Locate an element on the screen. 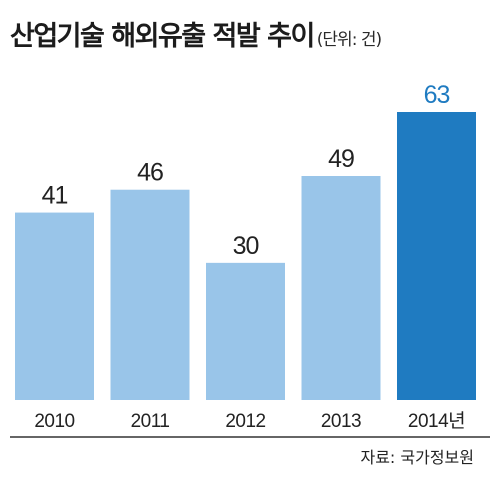  data-label: 49 is located at coordinates (341, 159).